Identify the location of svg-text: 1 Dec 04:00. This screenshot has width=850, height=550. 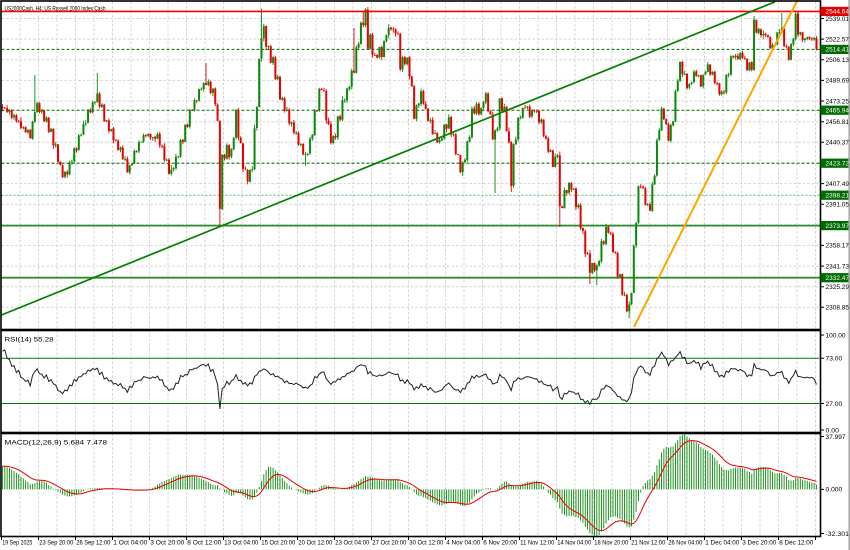
(722, 543).